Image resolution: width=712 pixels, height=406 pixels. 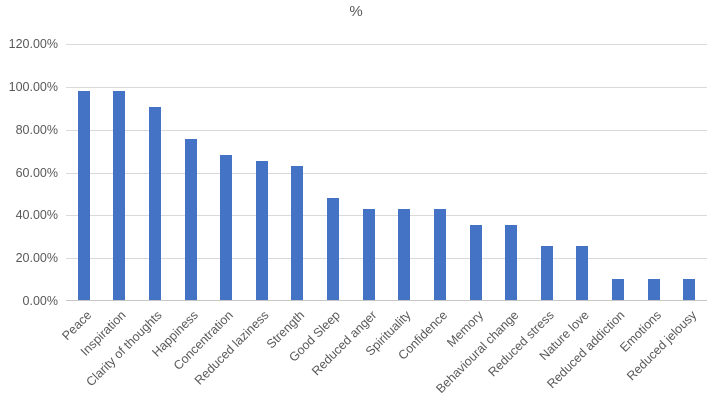 What do you see at coordinates (404, 254) in the screenshot?
I see `bar-spirituality` at bounding box center [404, 254].